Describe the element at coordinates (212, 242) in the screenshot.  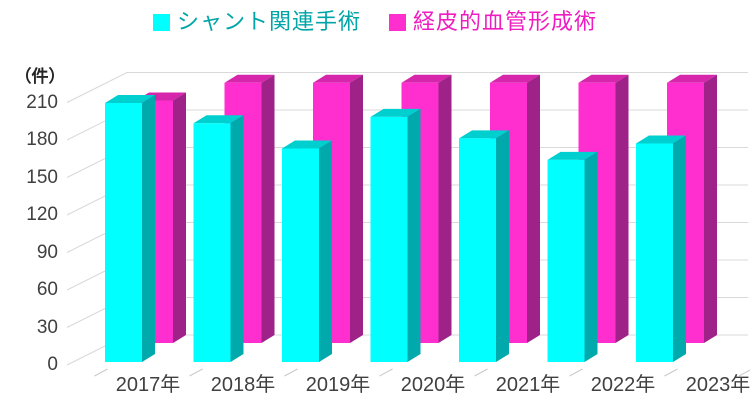
I see `bar-series0-2018年-front` at that location.